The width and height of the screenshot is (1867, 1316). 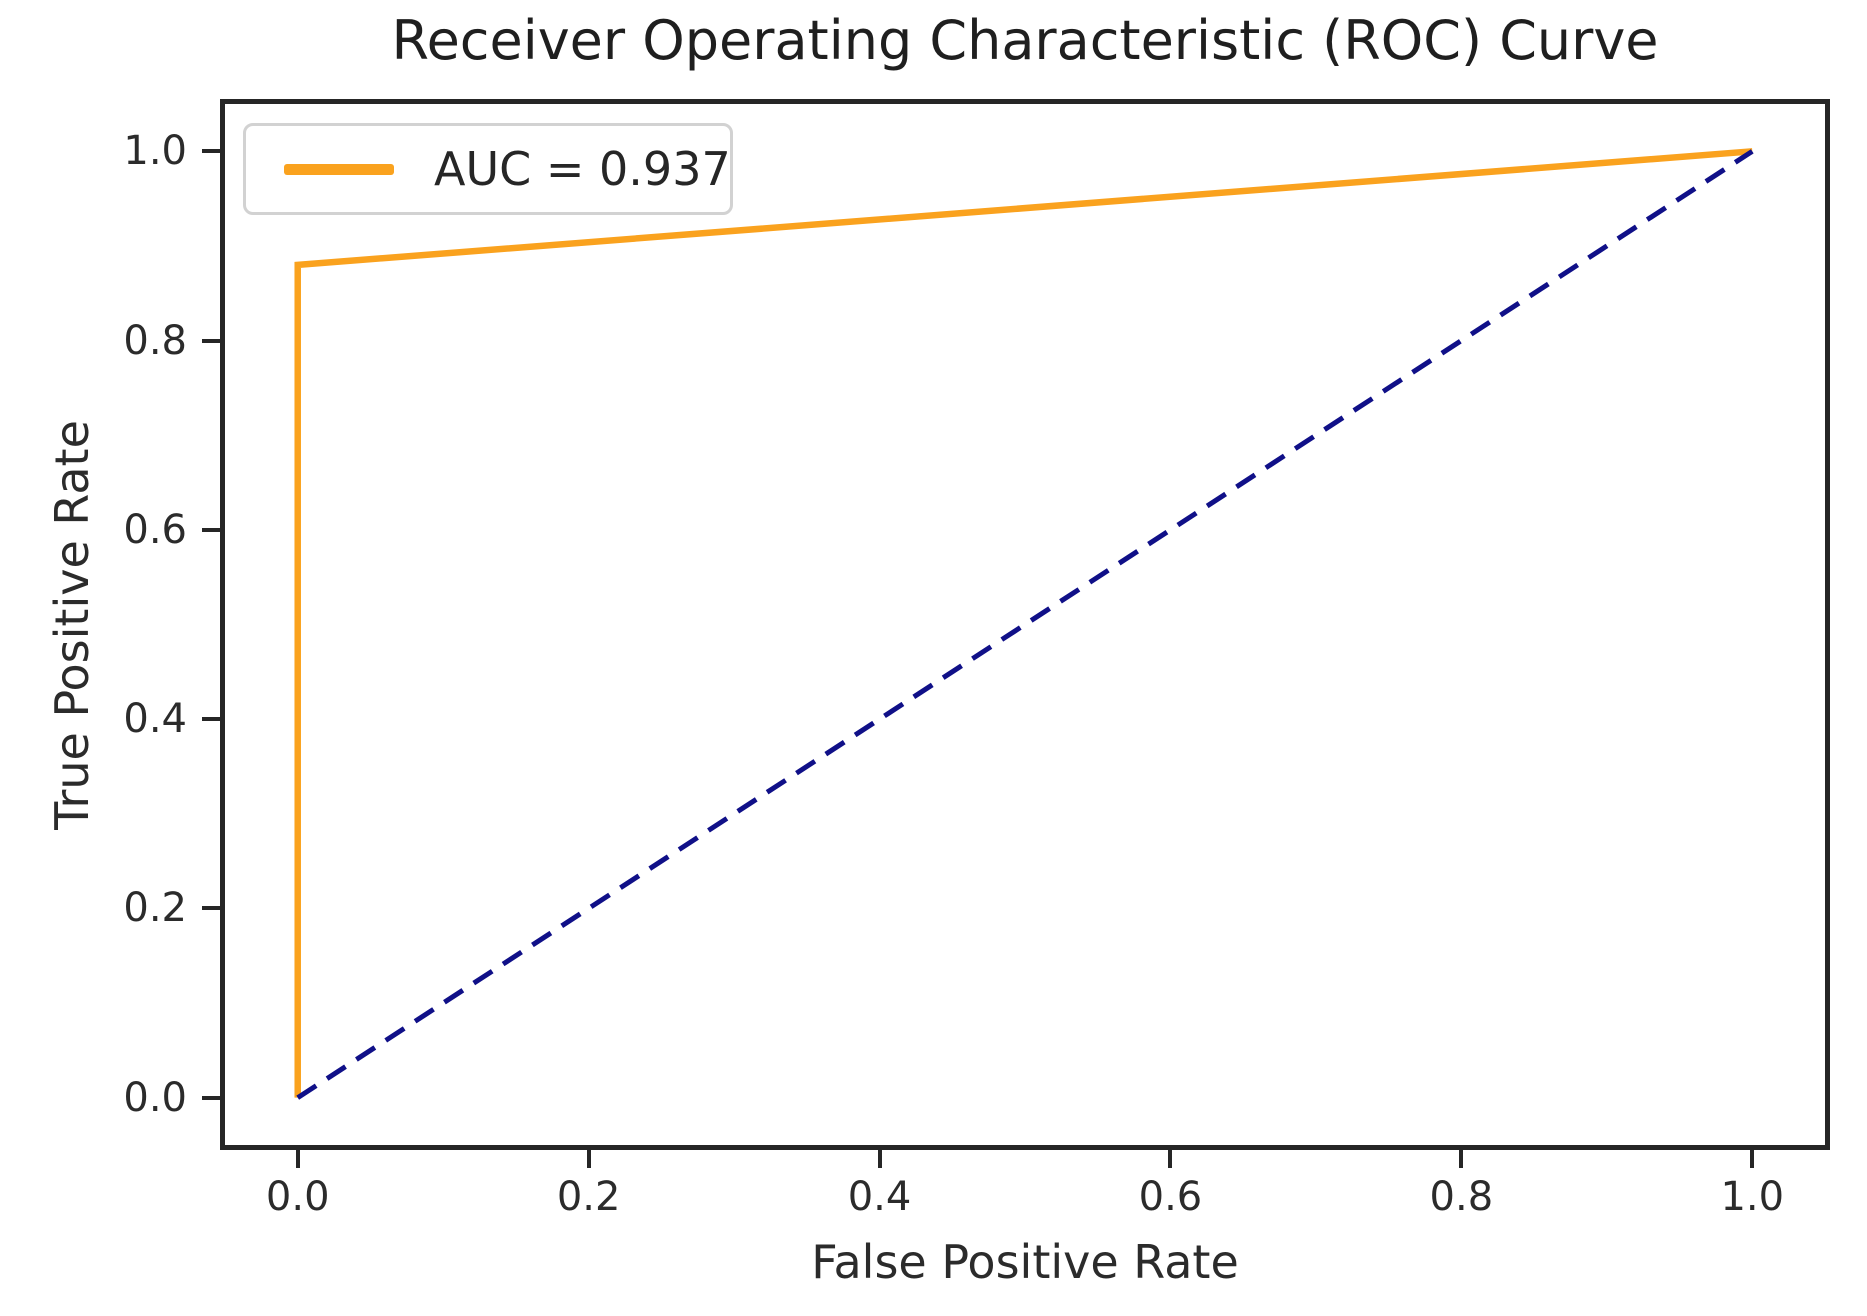 What do you see at coordinates (879, 1197) in the screenshot?
I see `x-tick-label: 0.4` at bounding box center [879, 1197].